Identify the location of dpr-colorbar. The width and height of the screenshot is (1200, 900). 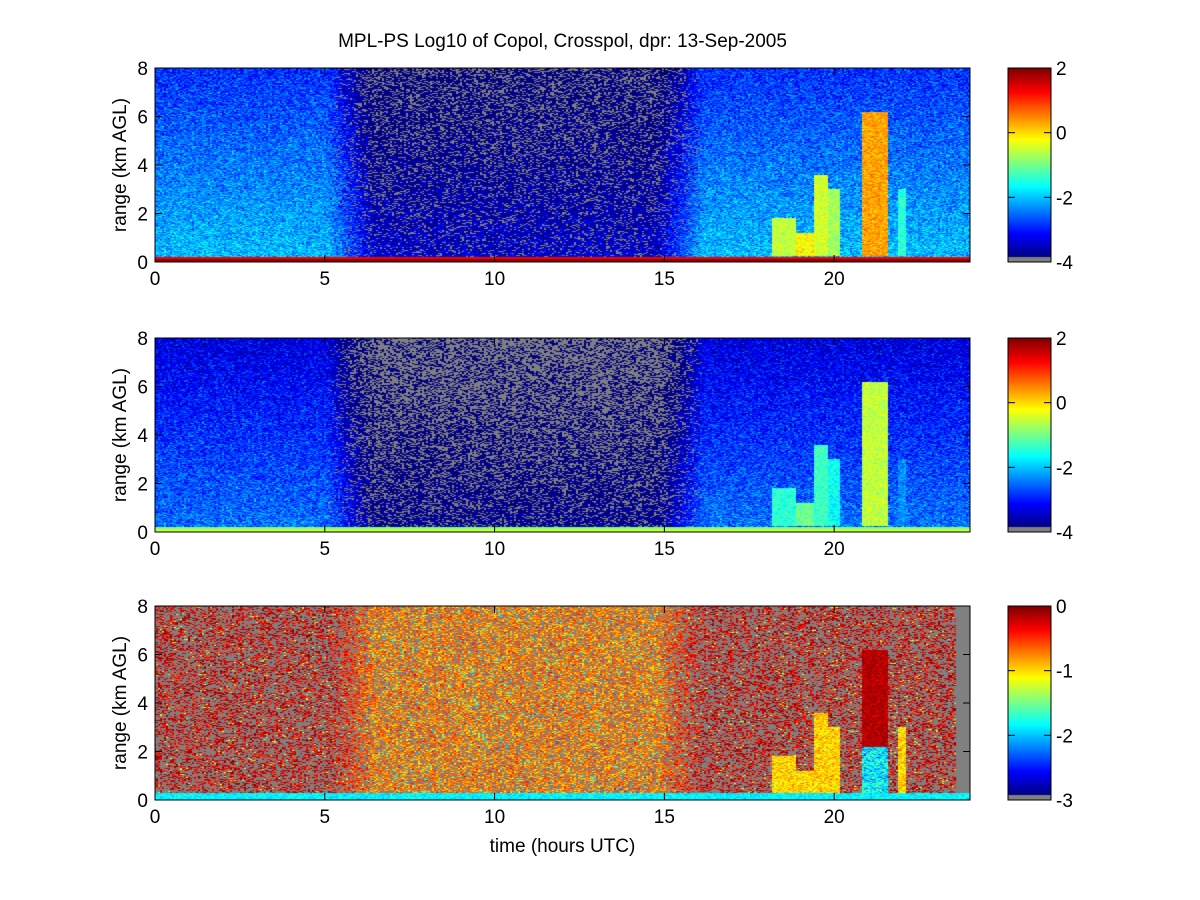
(1029, 703).